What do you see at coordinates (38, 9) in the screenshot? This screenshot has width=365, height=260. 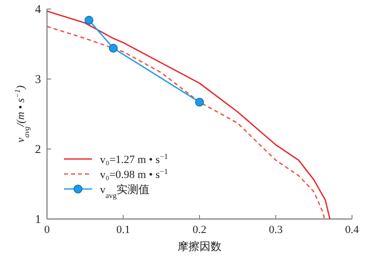 I see `y-tick-label: 4` at bounding box center [38, 9].